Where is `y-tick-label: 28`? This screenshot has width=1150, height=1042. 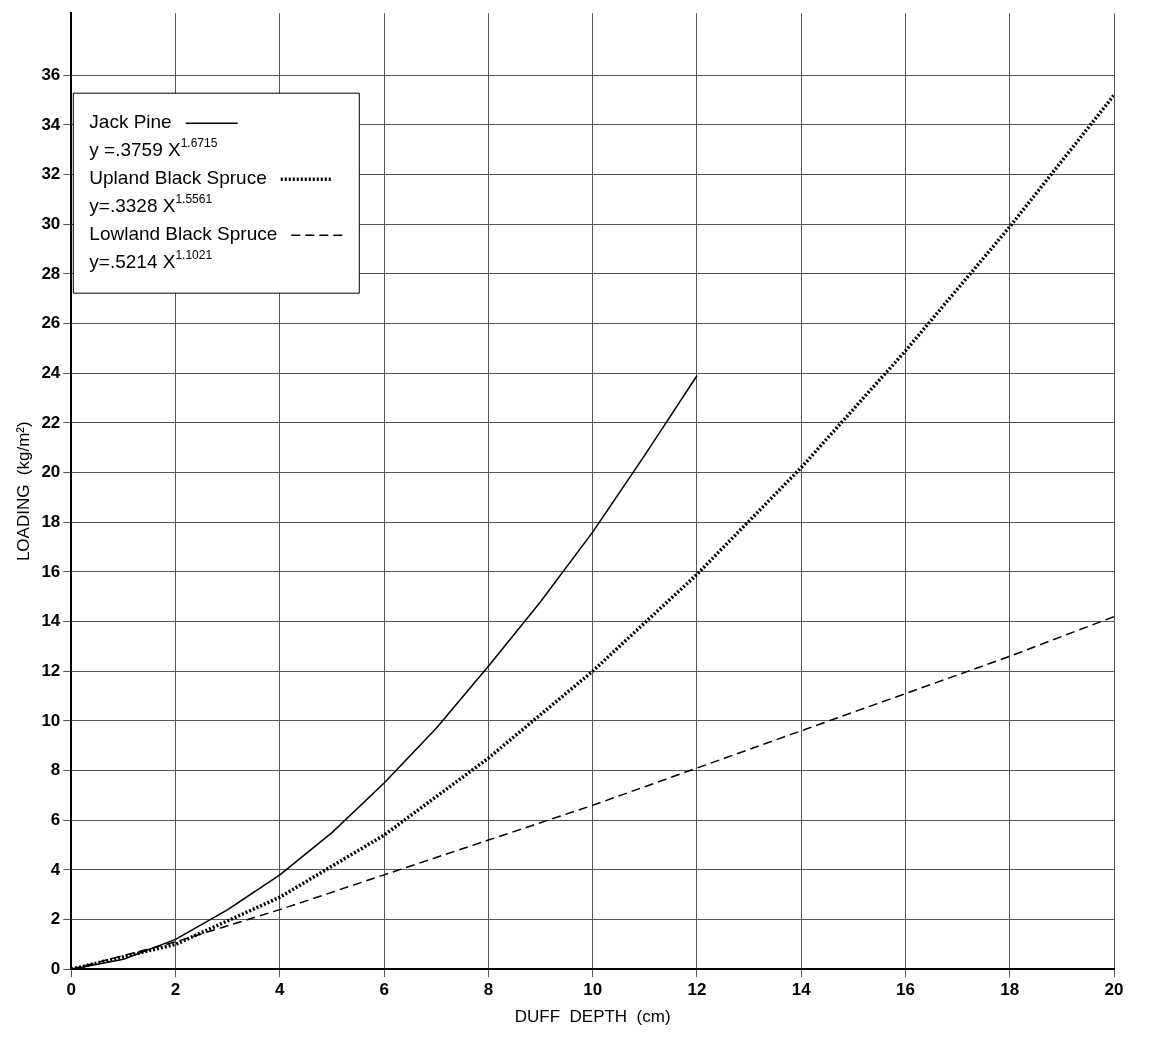
y-tick-label: 28 is located at coordinates (51, 273).